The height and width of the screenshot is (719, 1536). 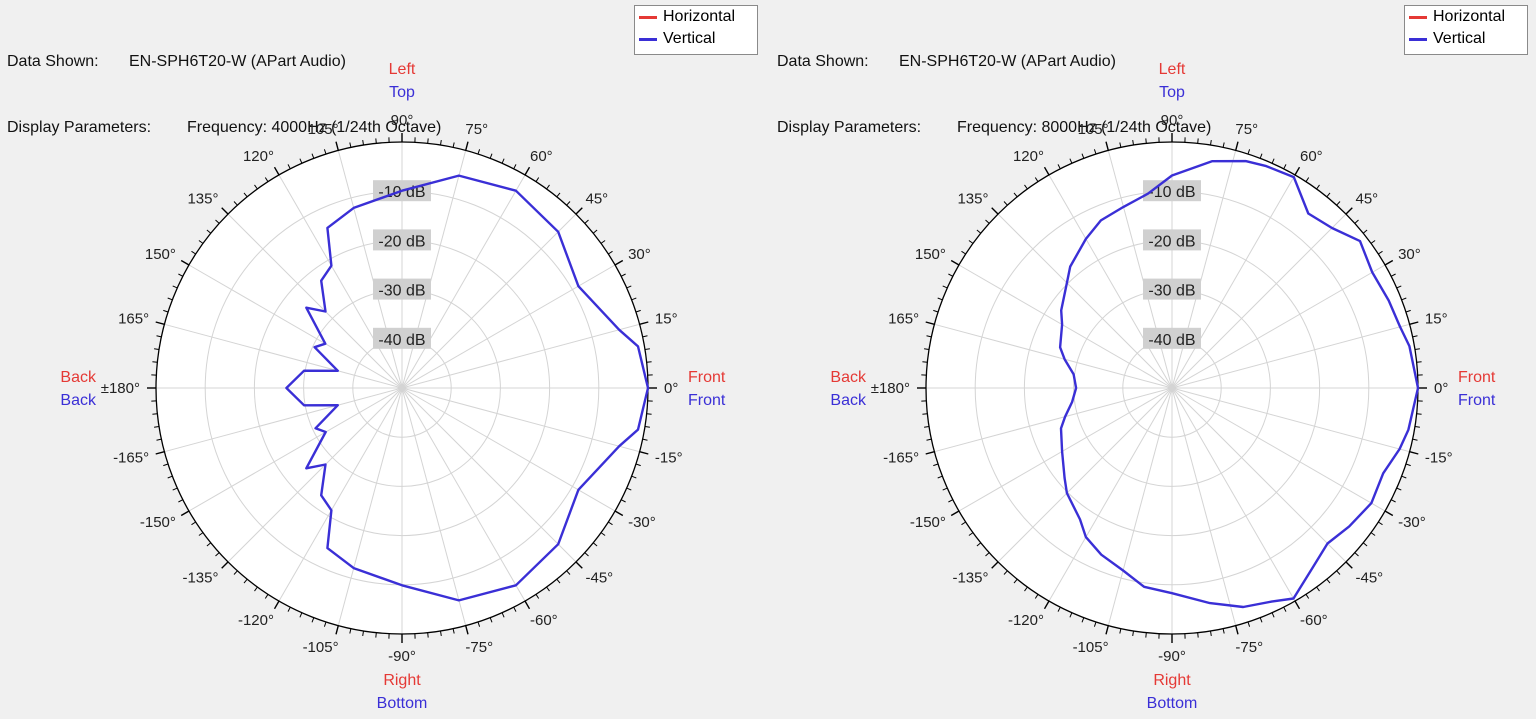 What do you see at coordinates (237, 61) in the screenshot?
I see `data-shown-value: EN-SPH6T20-W (APart Audio)` at bounding box center [237, 61].